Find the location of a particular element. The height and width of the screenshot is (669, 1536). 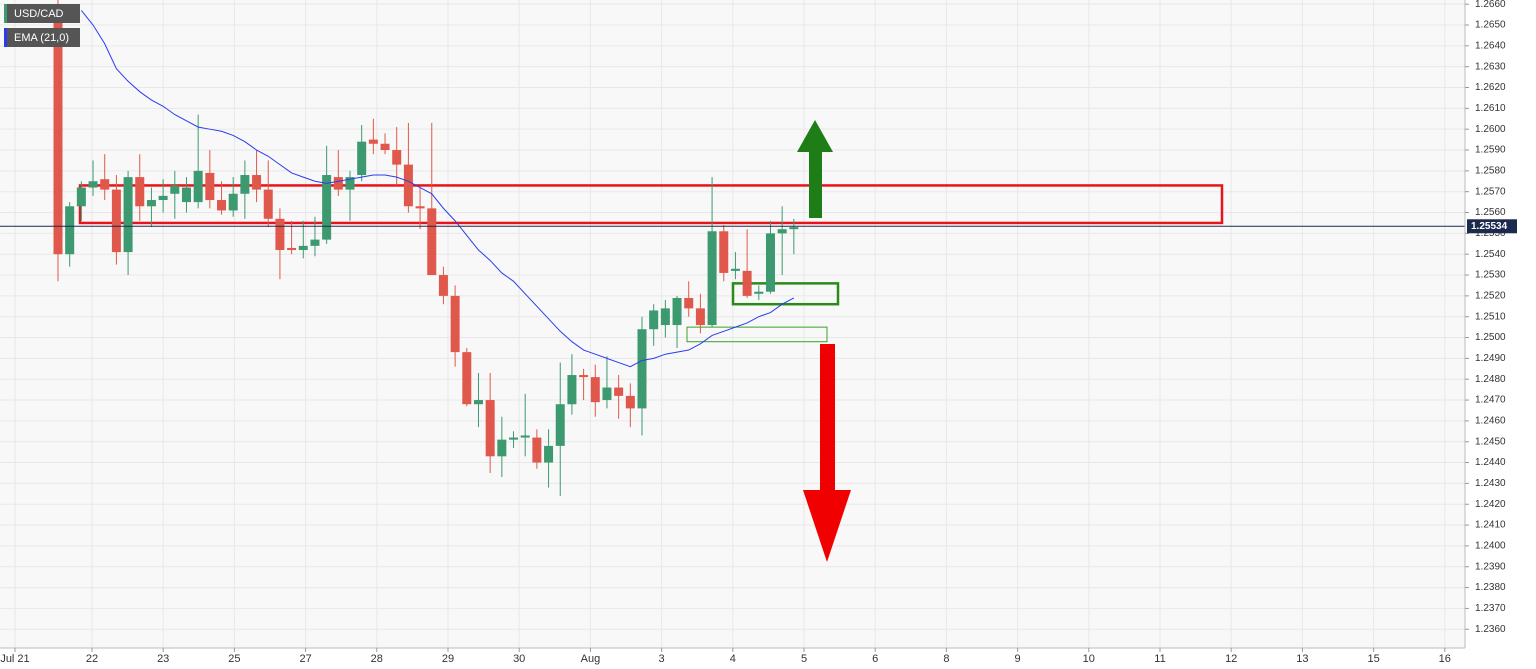

y-tick-label: 1.2640 is located at coordinates (1490, 45).